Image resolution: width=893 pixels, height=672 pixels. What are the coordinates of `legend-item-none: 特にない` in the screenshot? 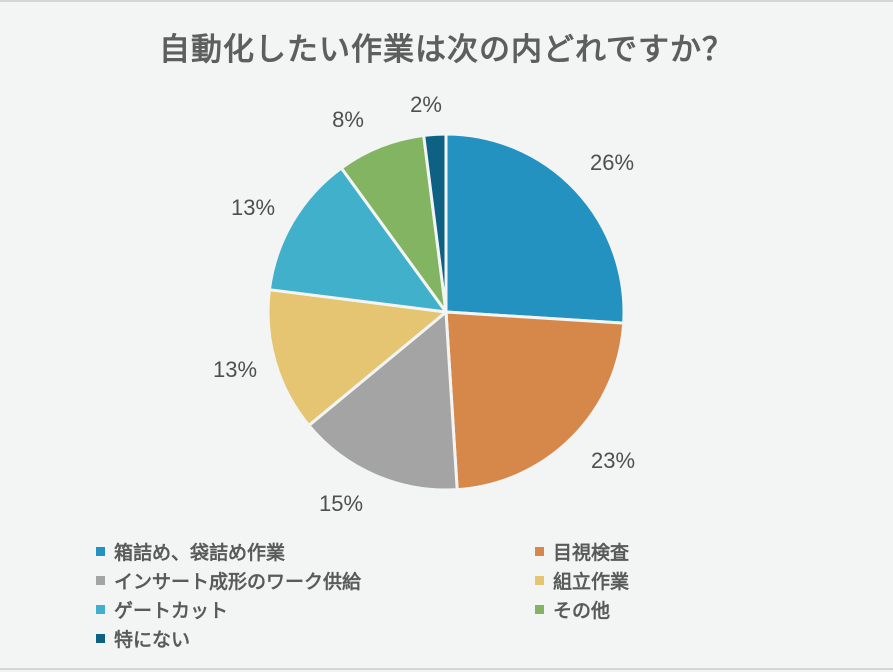 It's located at (143, 638).